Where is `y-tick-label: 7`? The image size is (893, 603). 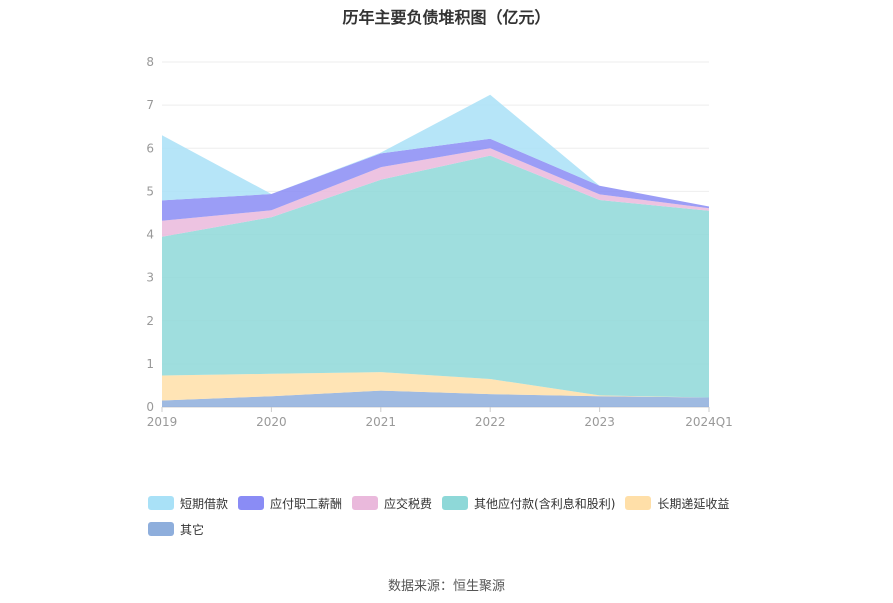
y-tick-label: 7 is located at coordinates (150, 105).